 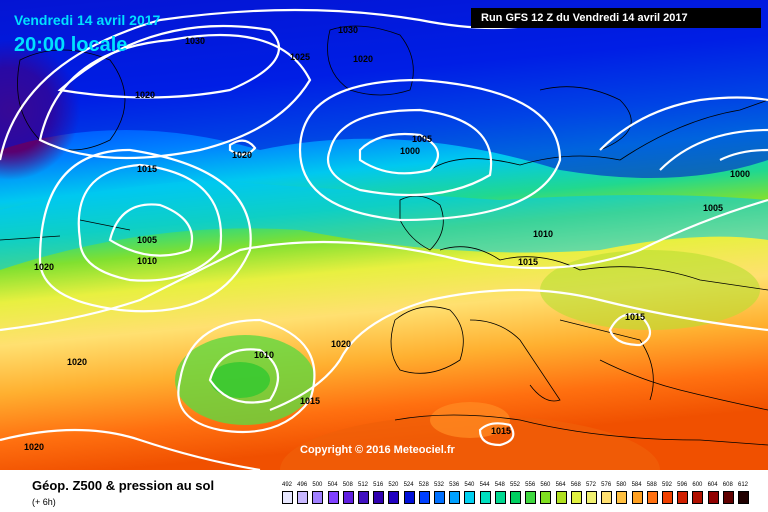 What do you see at coordinates (362, 485) in the screenshot?
I see `scale-tick-label: 512` at bounding box center [362, 485].